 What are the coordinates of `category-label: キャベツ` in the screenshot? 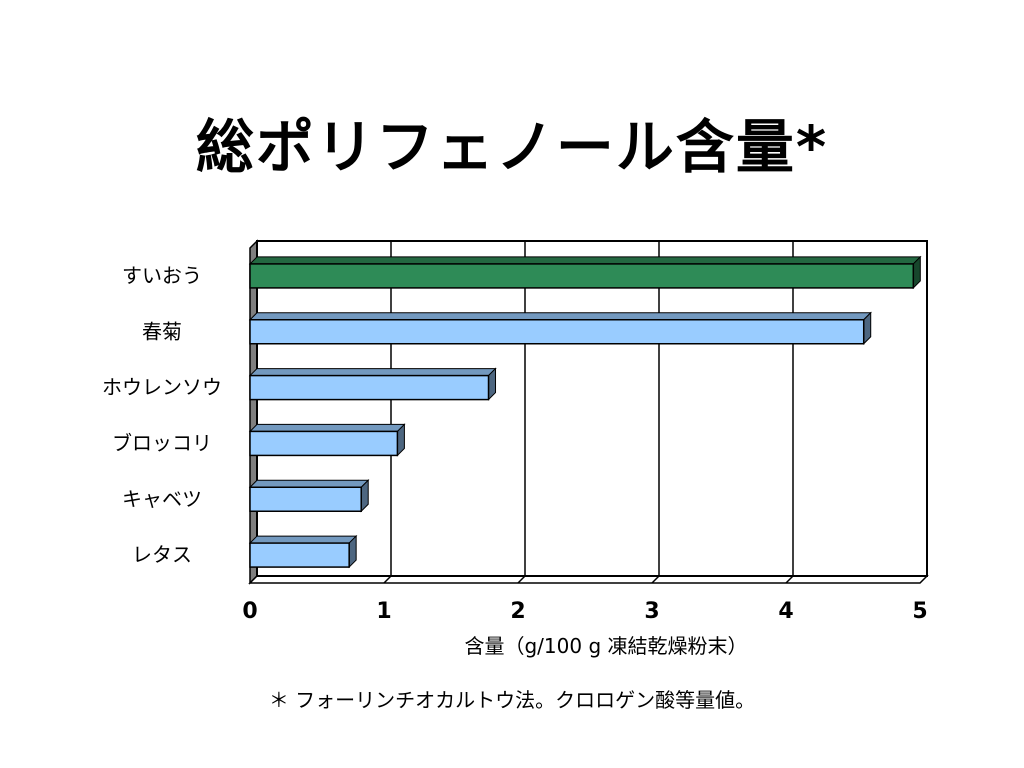 It's located at (162, 499).